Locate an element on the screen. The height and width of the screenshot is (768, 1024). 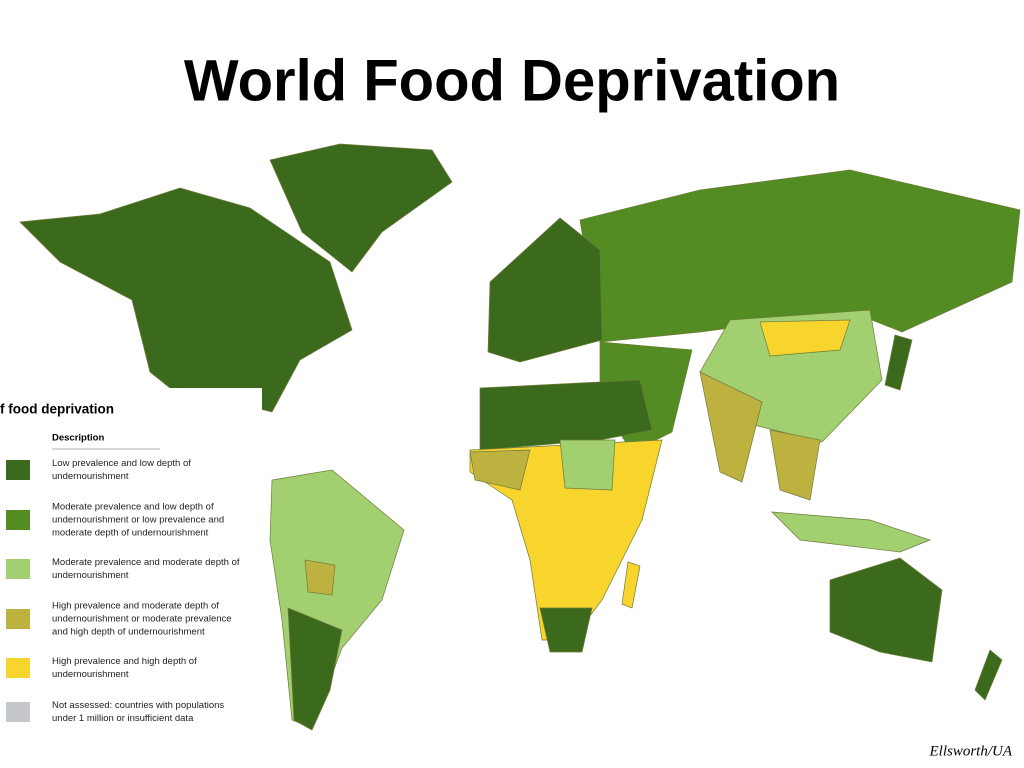
credit: Ellsworth/UA is located at coordinates (970, 751).